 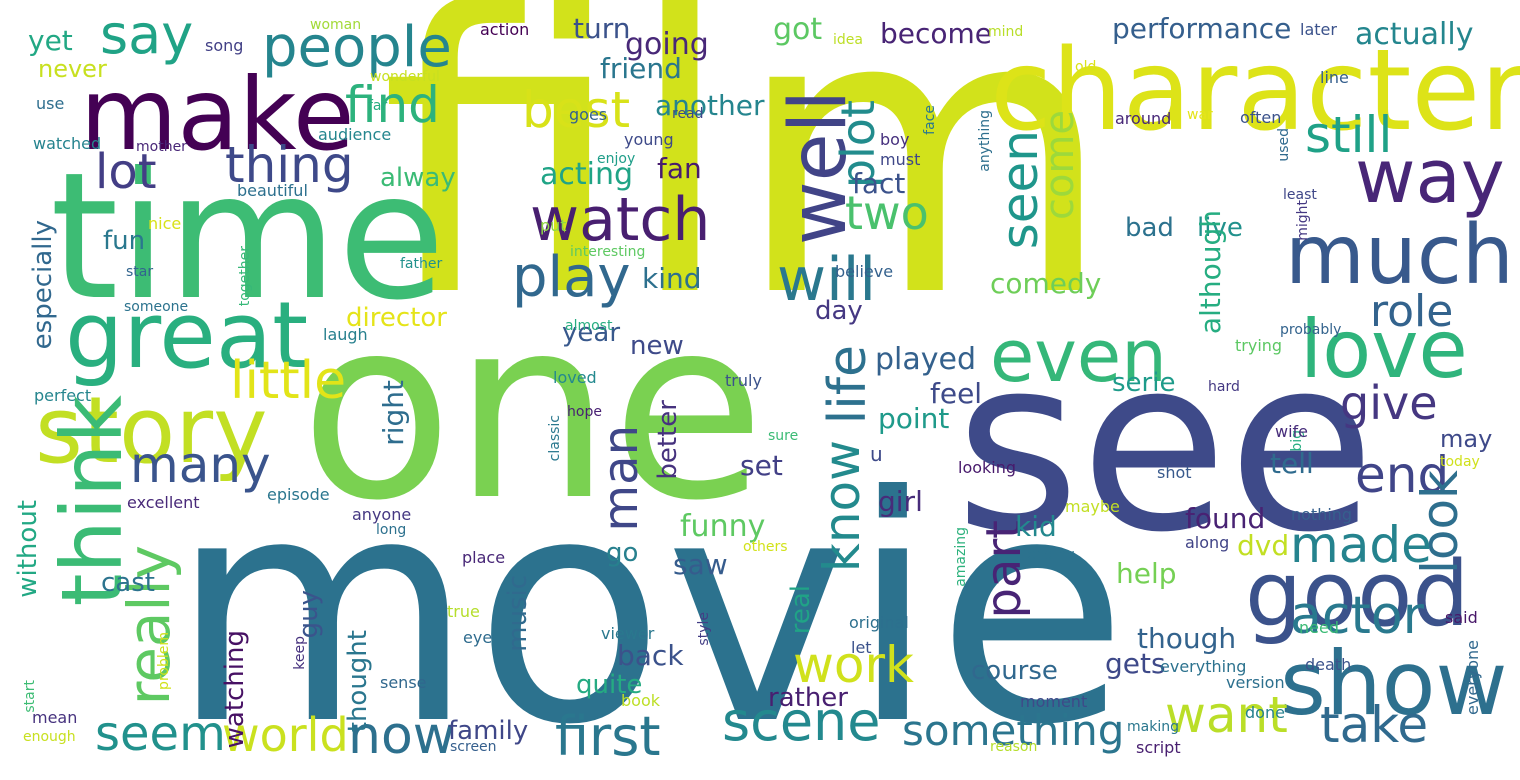 What do you see at coordinates (50, 40) in the screenshot?
I see `word-yet: yet` at bounding box center [50, 40].